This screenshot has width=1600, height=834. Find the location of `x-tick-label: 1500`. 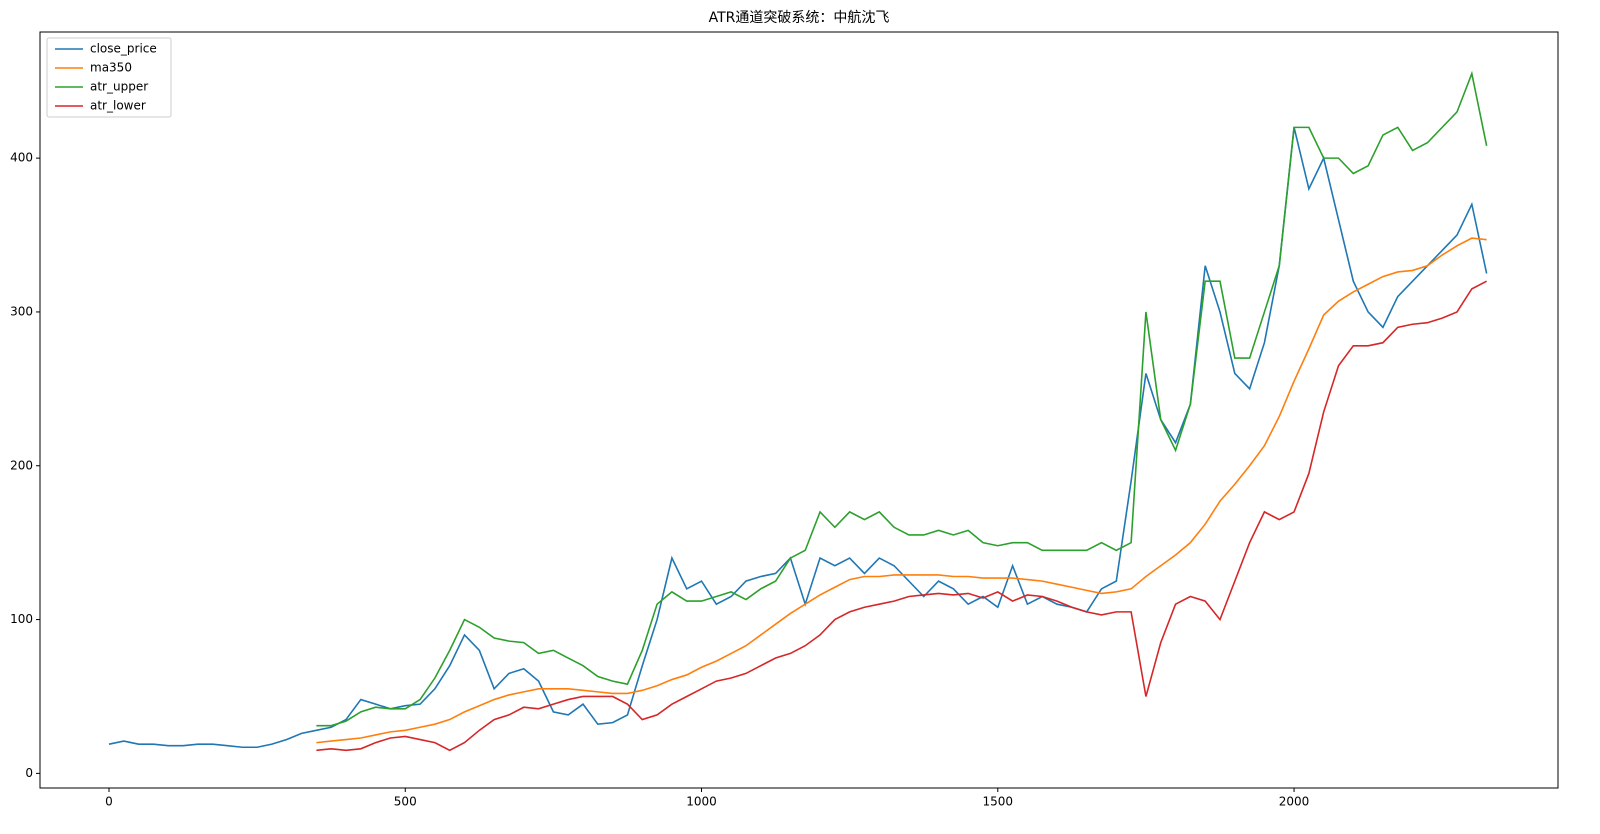

x-tick-label: 1500 is located at coordinates (998, 802).